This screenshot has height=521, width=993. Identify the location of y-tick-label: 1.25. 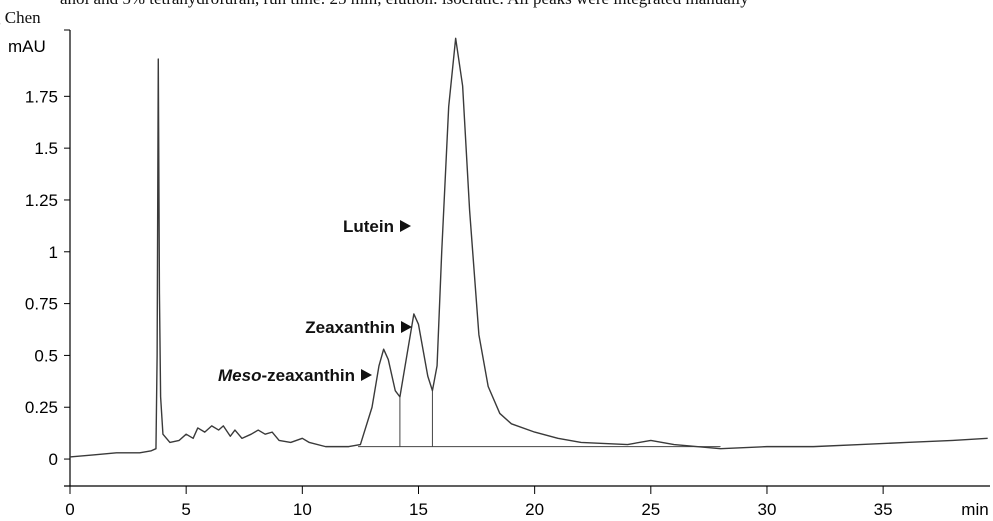
(41, 200).